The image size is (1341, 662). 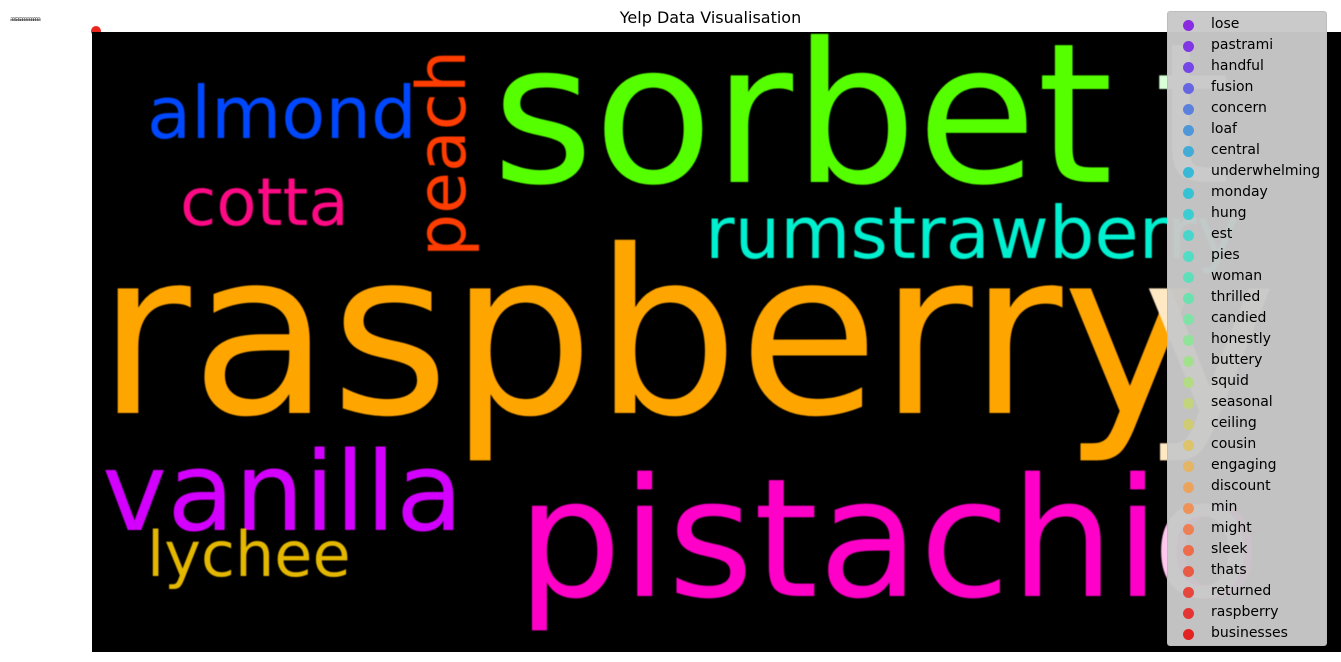 I want to click on legend-entry: woman, so click(x=1247, y=276).